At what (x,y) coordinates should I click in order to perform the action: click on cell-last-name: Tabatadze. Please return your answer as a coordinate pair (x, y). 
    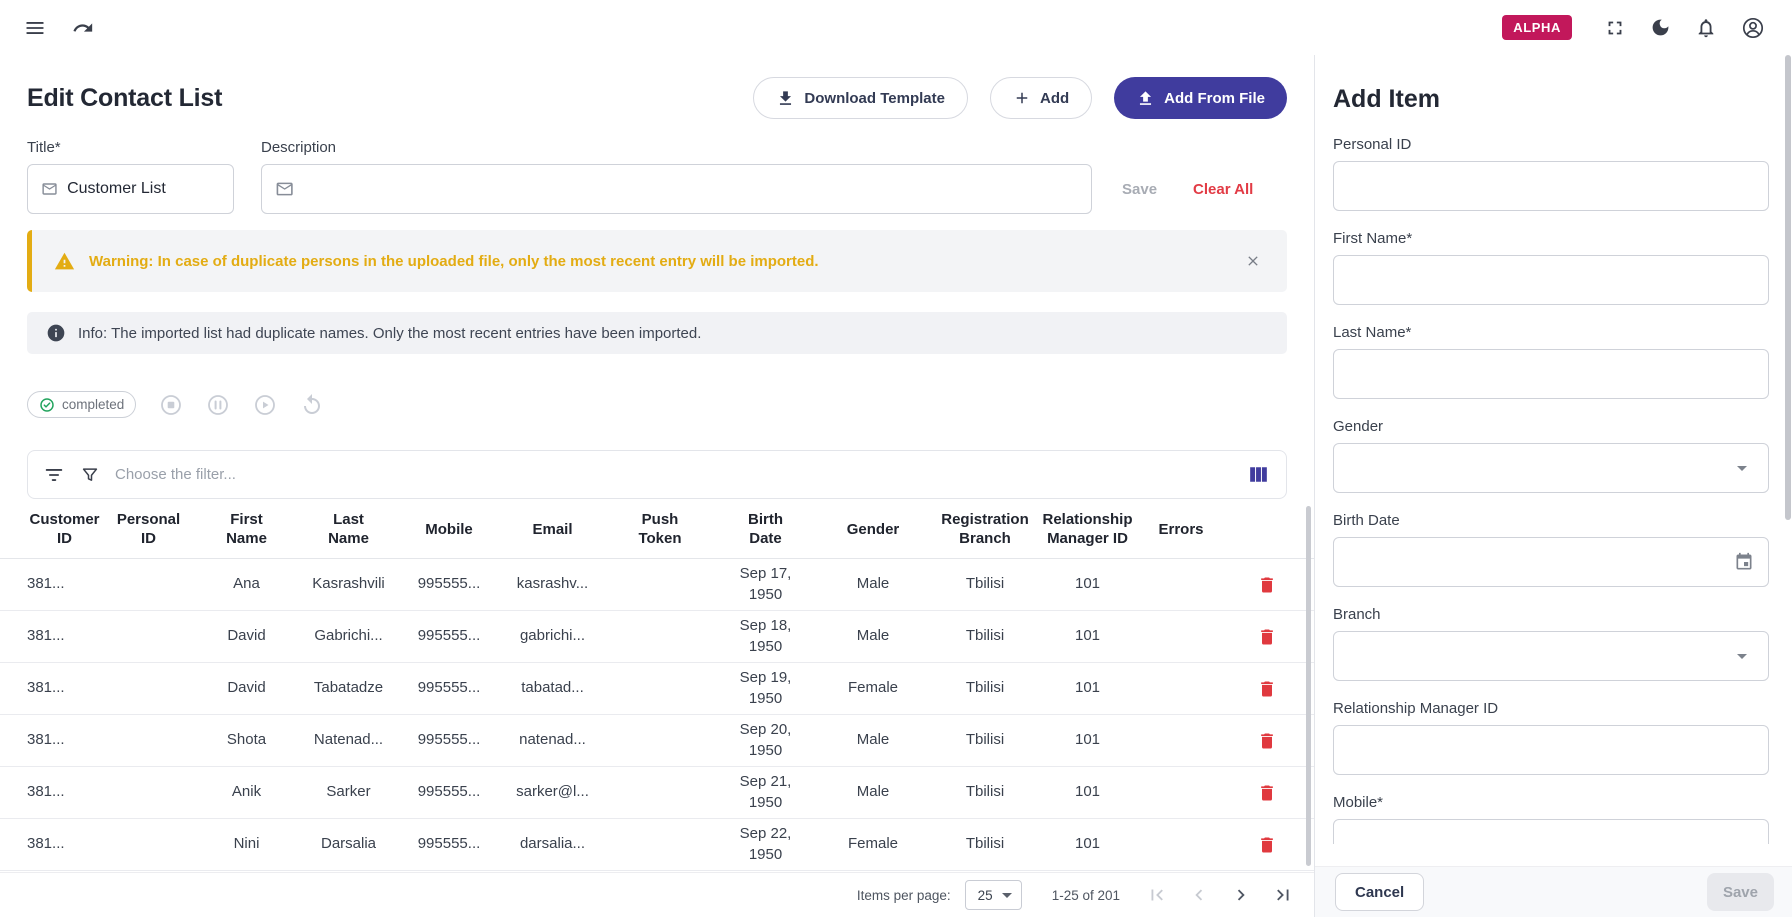
    Looking at the image, I should click on (348, 688).